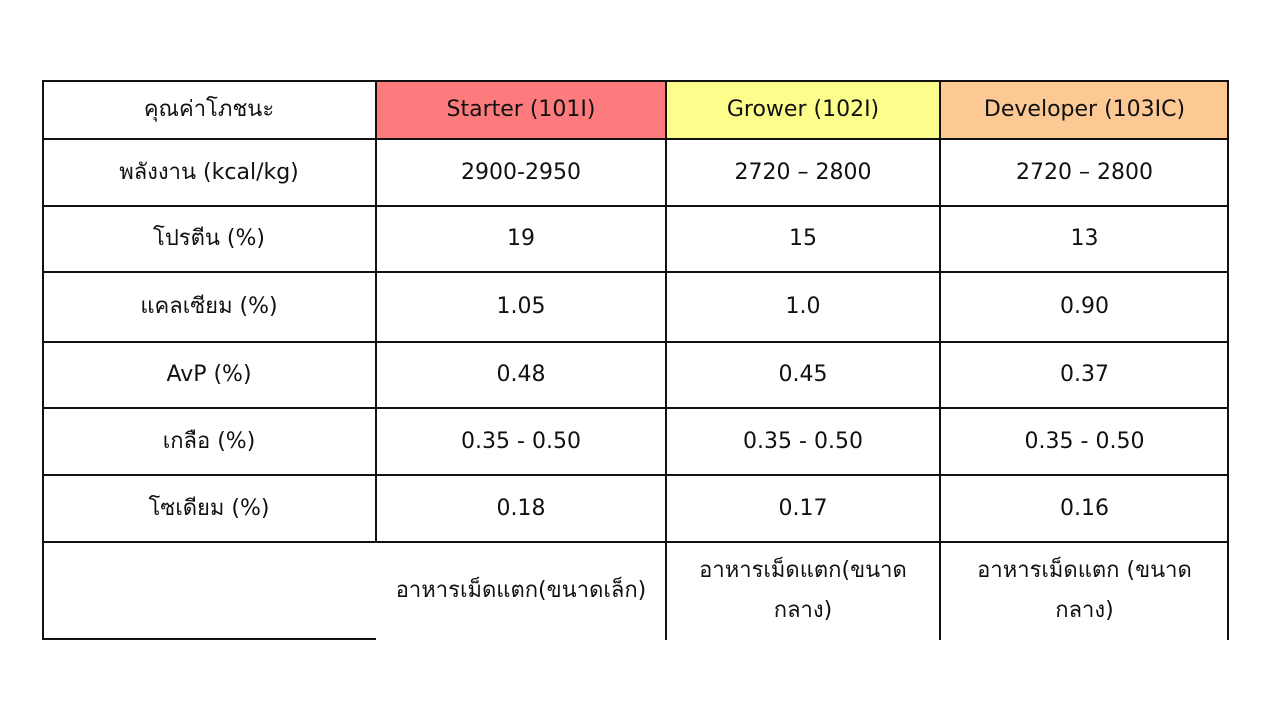 The width and height of the screenshot is (1280, 720). I want to click on row-label: แคลเซียม (%), so click(209, 307).